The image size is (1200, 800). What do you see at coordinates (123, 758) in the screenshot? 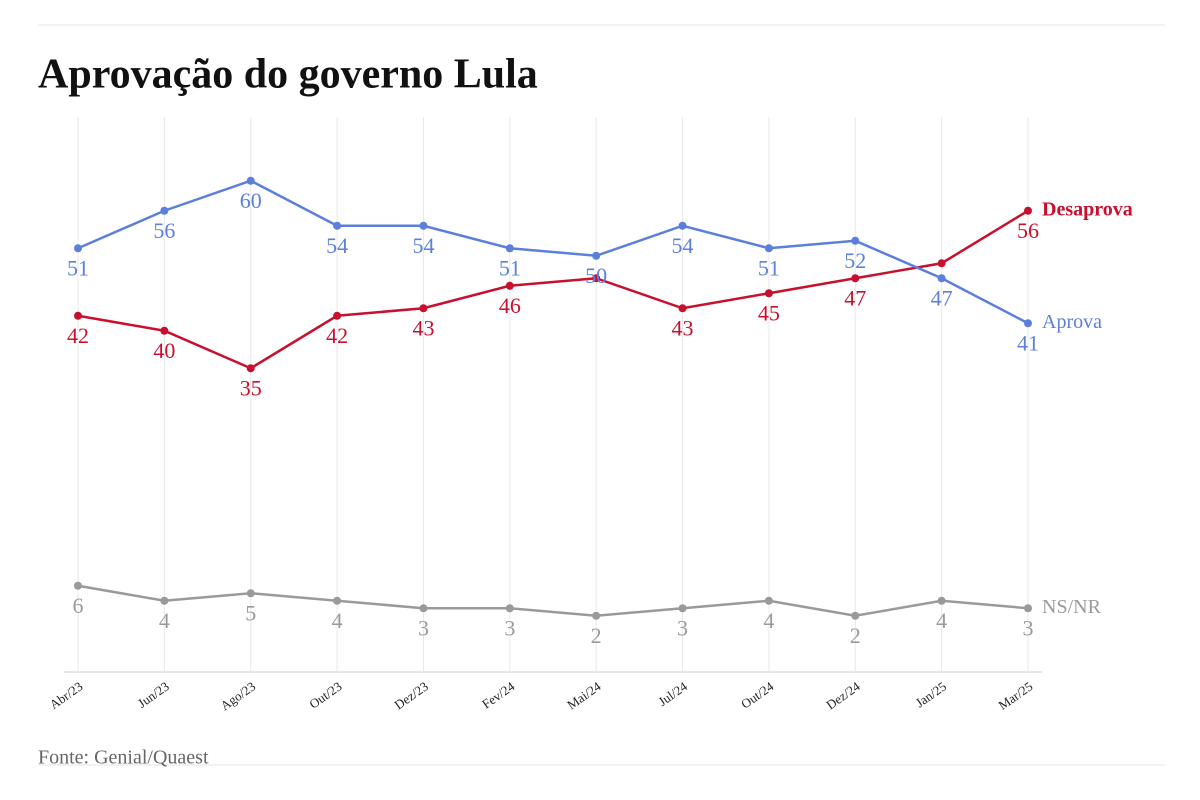
I see `source: Fonte: Genial/Quaest` at bounding box center [123, 758].